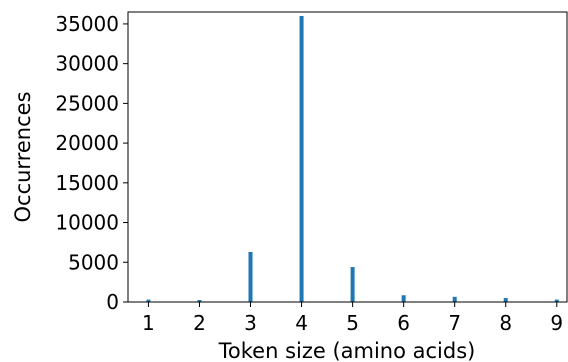 Image resolution: width=568 pixels, height=362 pixels. What do you see at coordinates (87, 223) in the screenshot?
I see `y-tick-label: 10000` at bounding box center [87, 223].